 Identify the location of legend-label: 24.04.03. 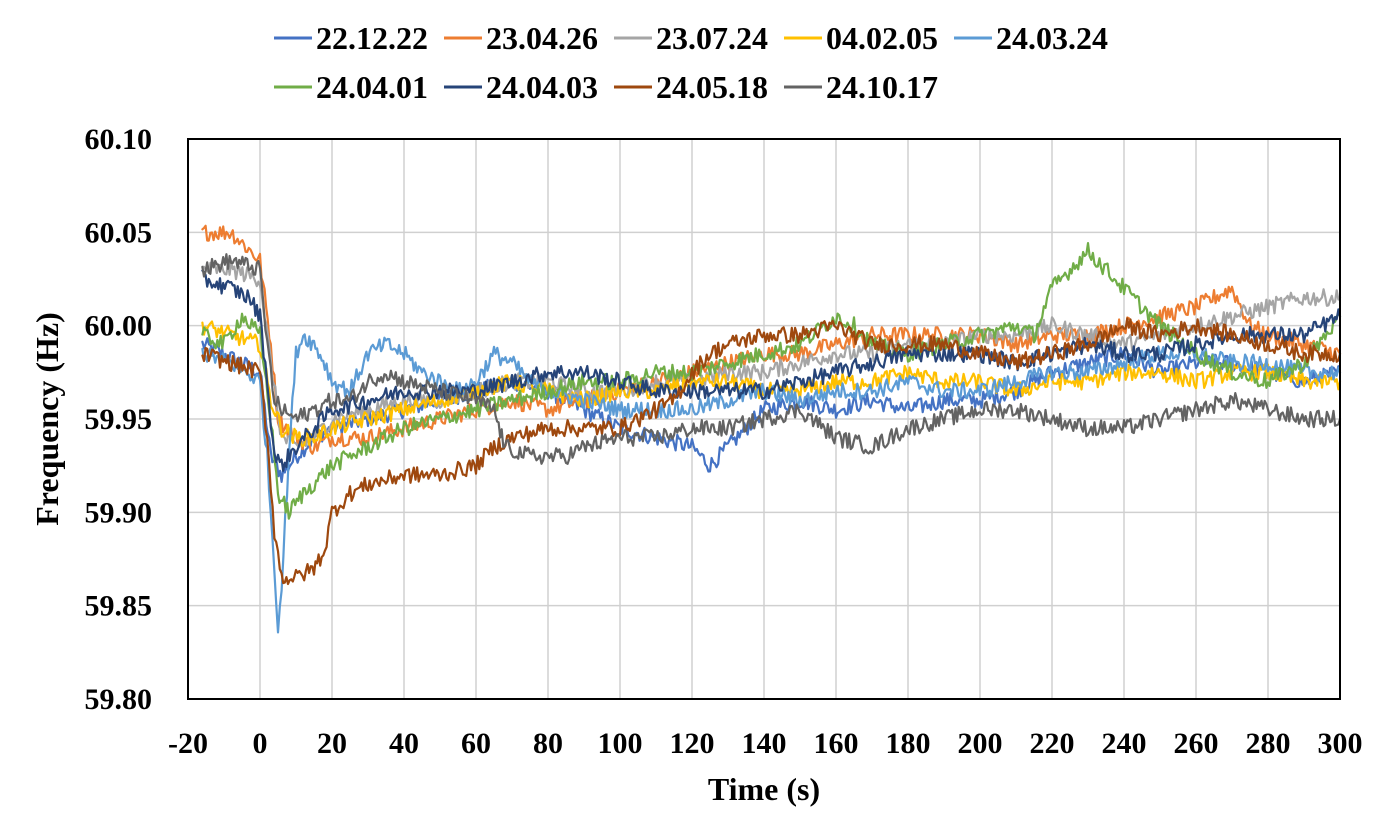
(542, 87).